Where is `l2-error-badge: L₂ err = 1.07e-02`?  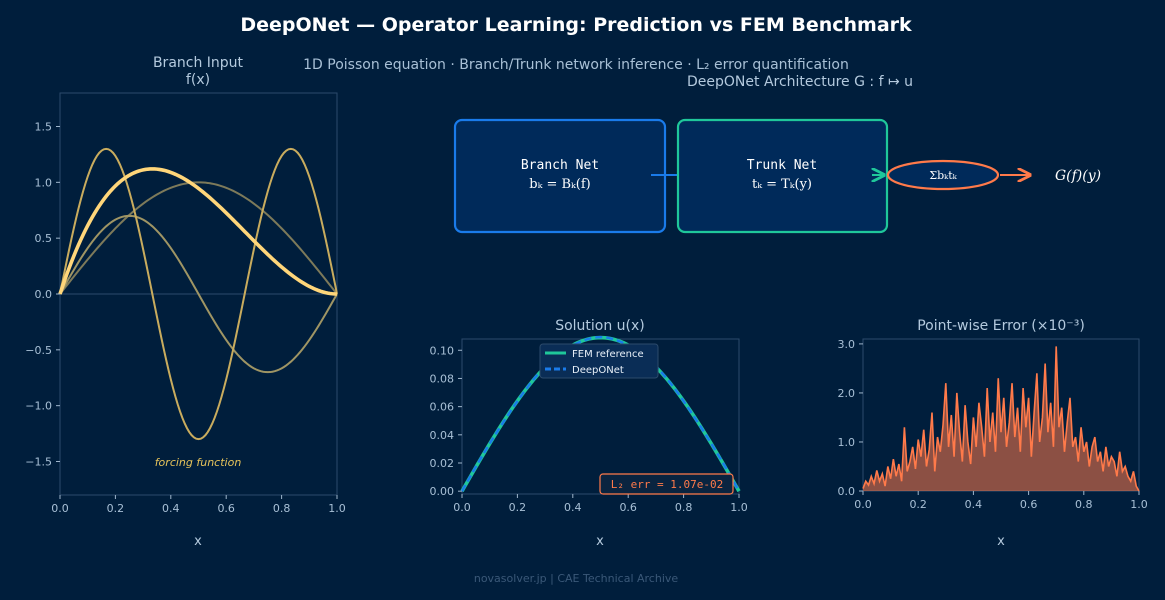
l2-error-badge: L₂ err = 1.07e-02 is located at coordinates (666, 484).